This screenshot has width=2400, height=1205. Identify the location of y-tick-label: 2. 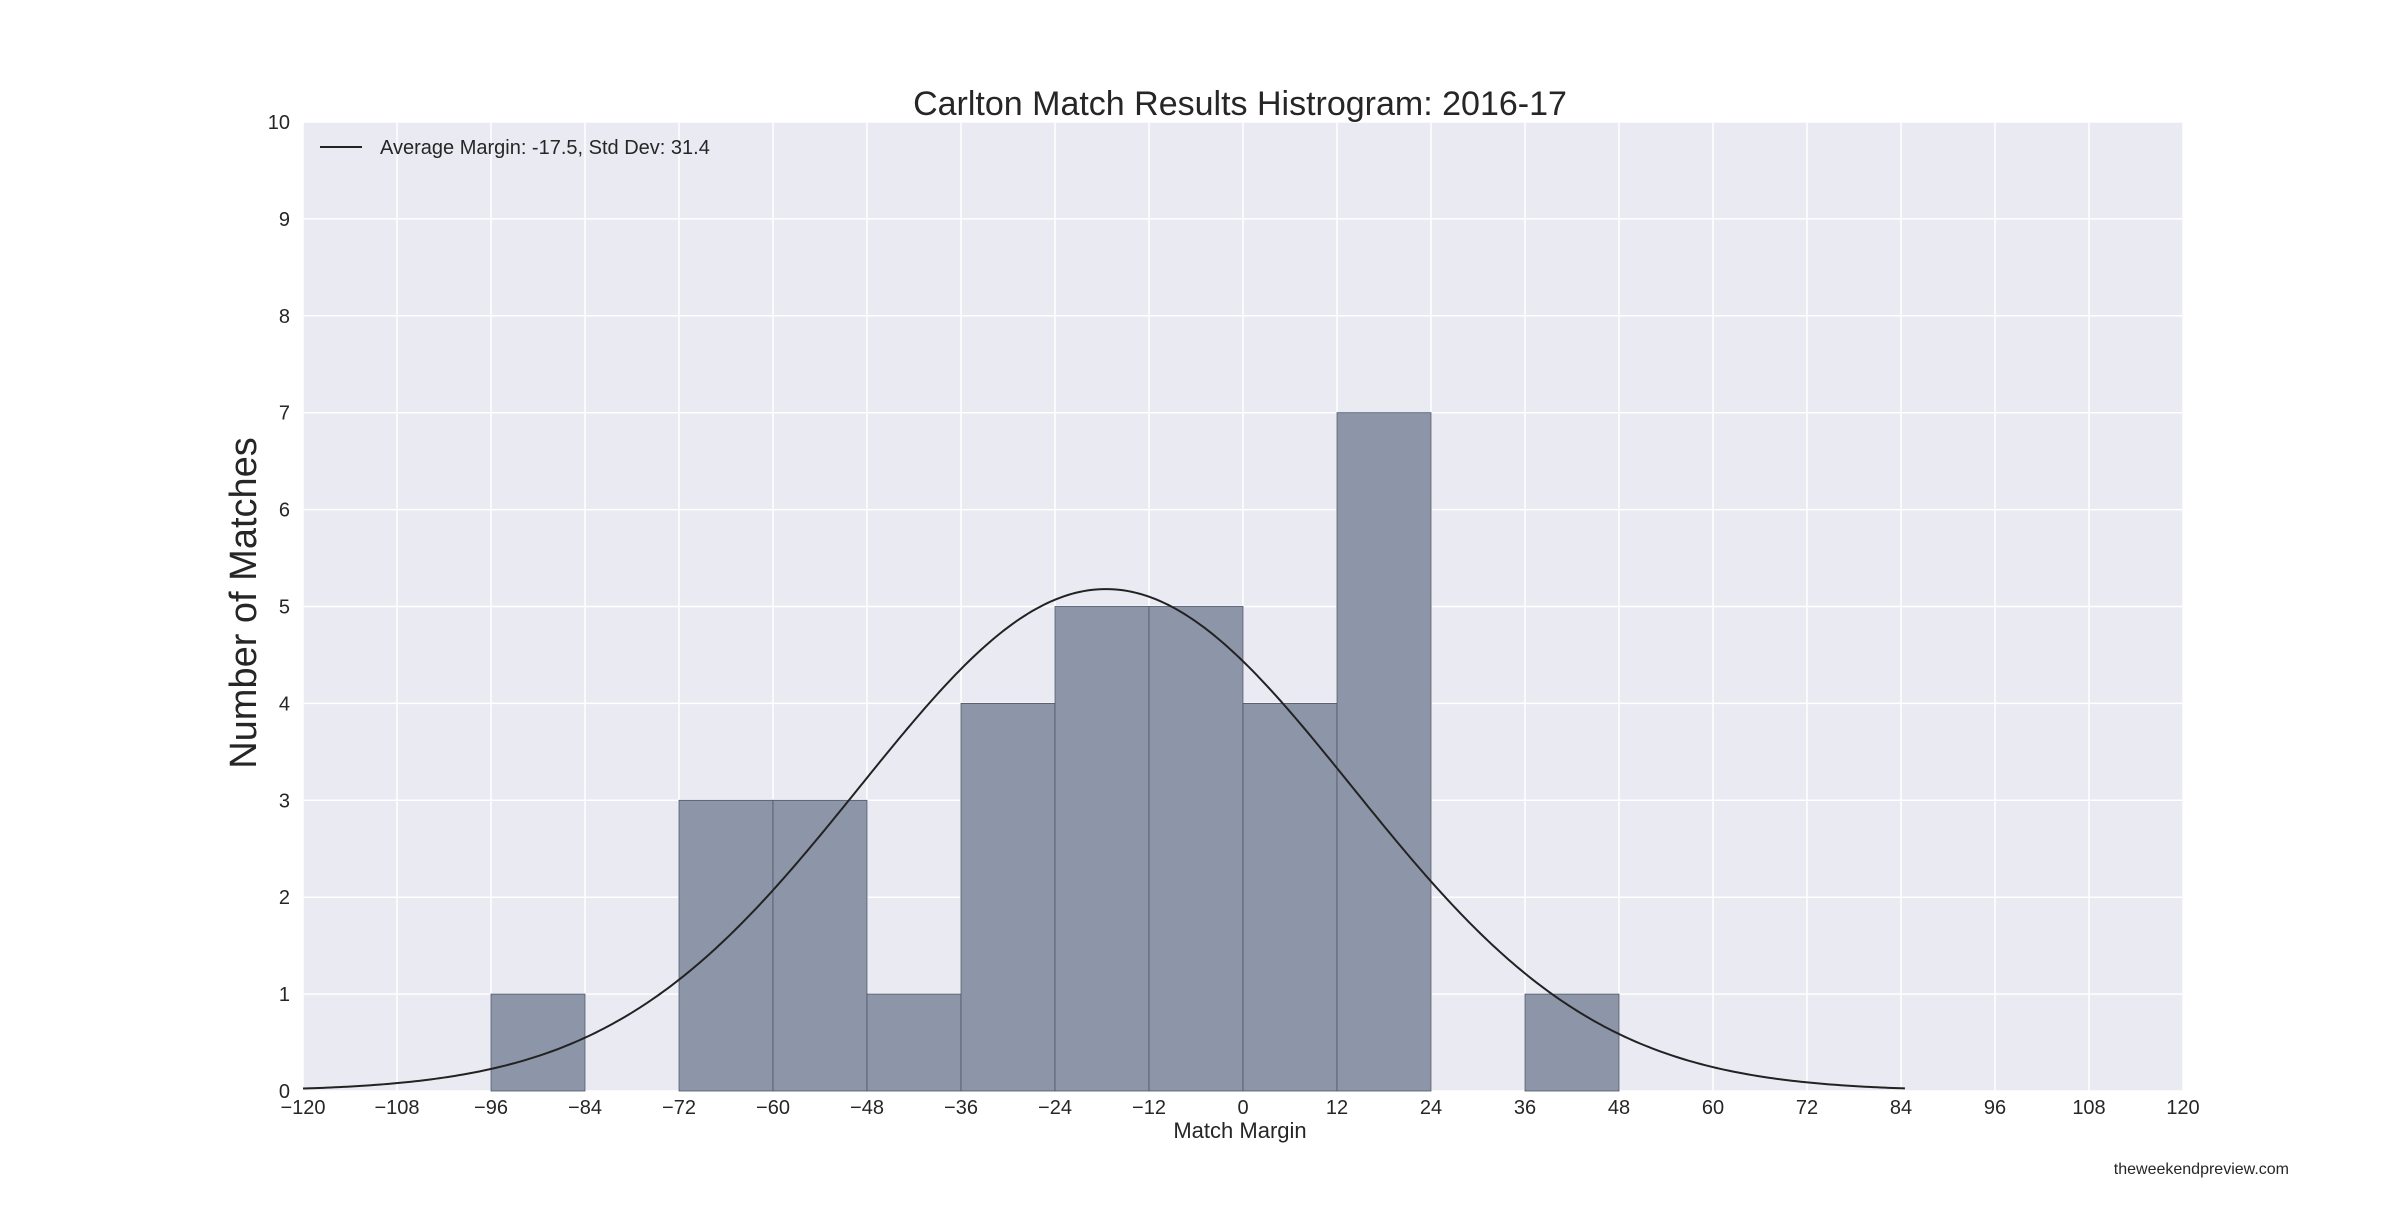
(284, 898).